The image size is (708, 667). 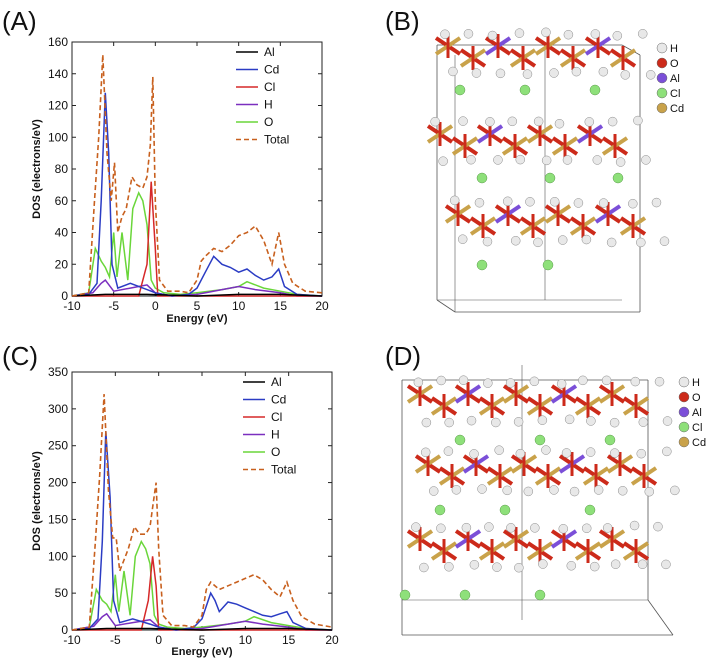 I want to click on legend-atom-o-icon, so click(x=662, y=63).